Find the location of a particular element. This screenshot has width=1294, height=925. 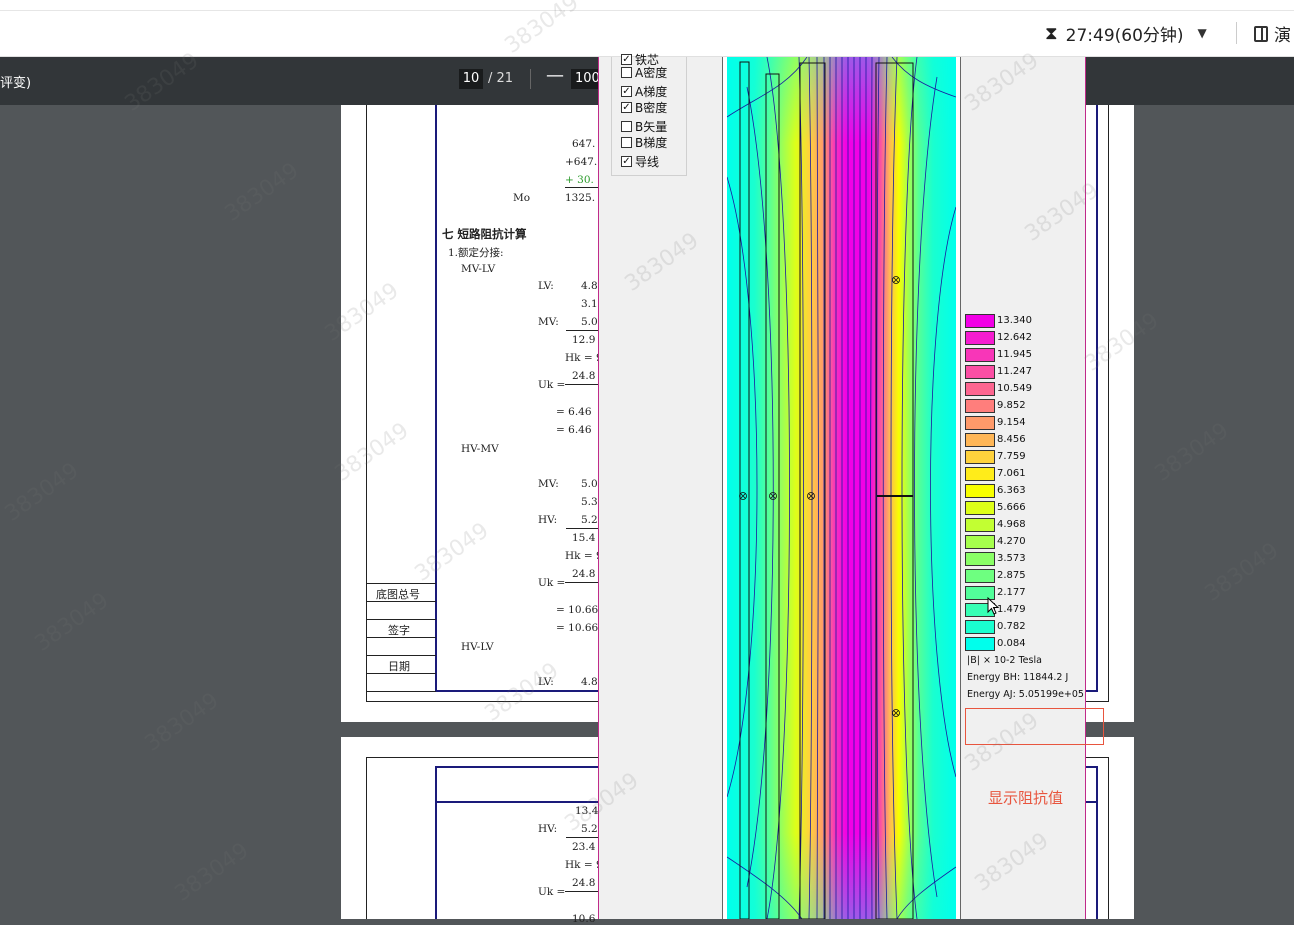

slides-icon is located at coordinates (1261, 33).